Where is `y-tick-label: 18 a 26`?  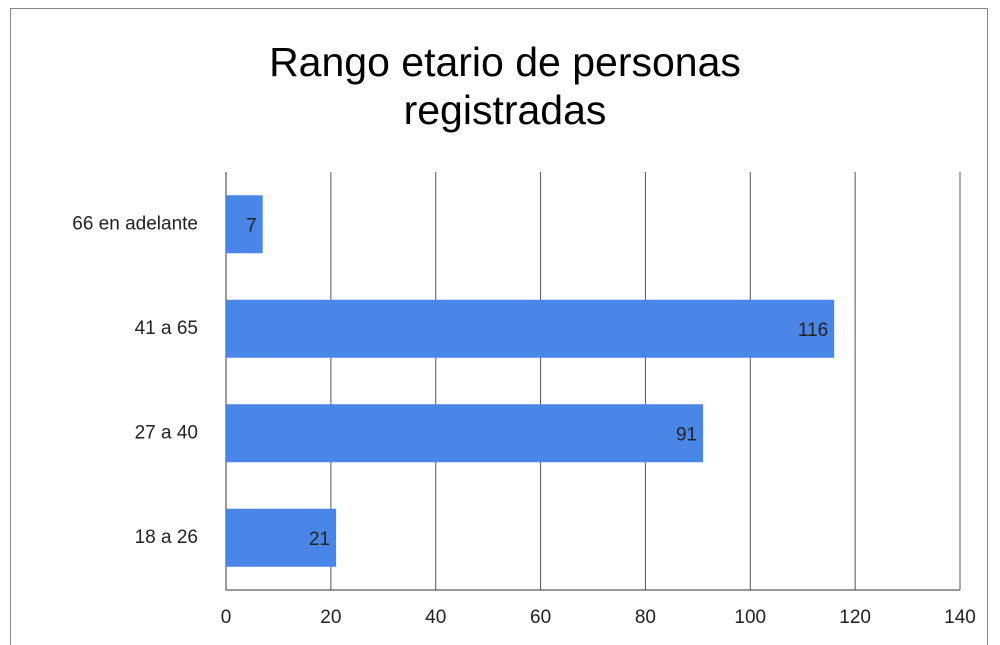 y-tick-label: 18 a 26 is located at coordinates (166, 537).